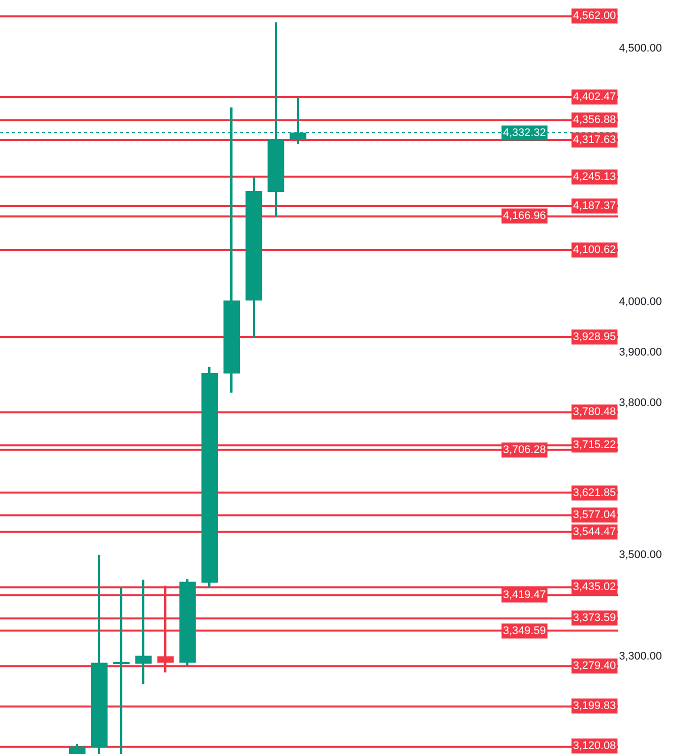 This screenshot has width=680, height=754. Describe the element at coordinates (640, 403) in the screenshot. I see `y-tick-label: 3,800.00` at that location.